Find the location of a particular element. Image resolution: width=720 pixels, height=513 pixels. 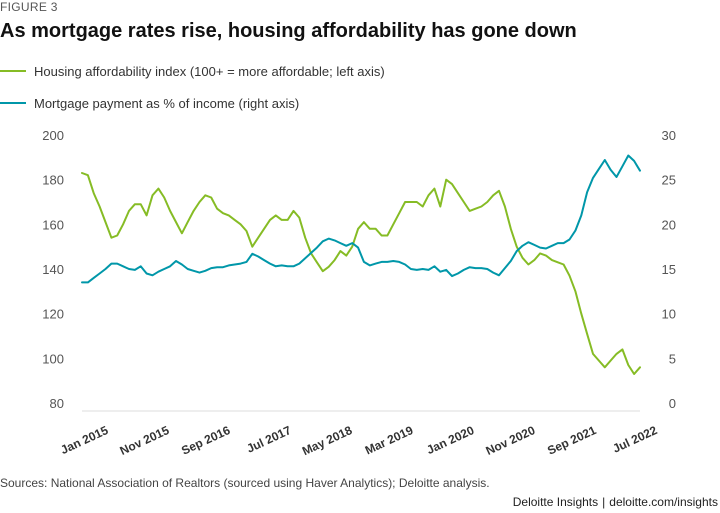

y-right-tick-label: 5 is located at coordinates (672, 358).